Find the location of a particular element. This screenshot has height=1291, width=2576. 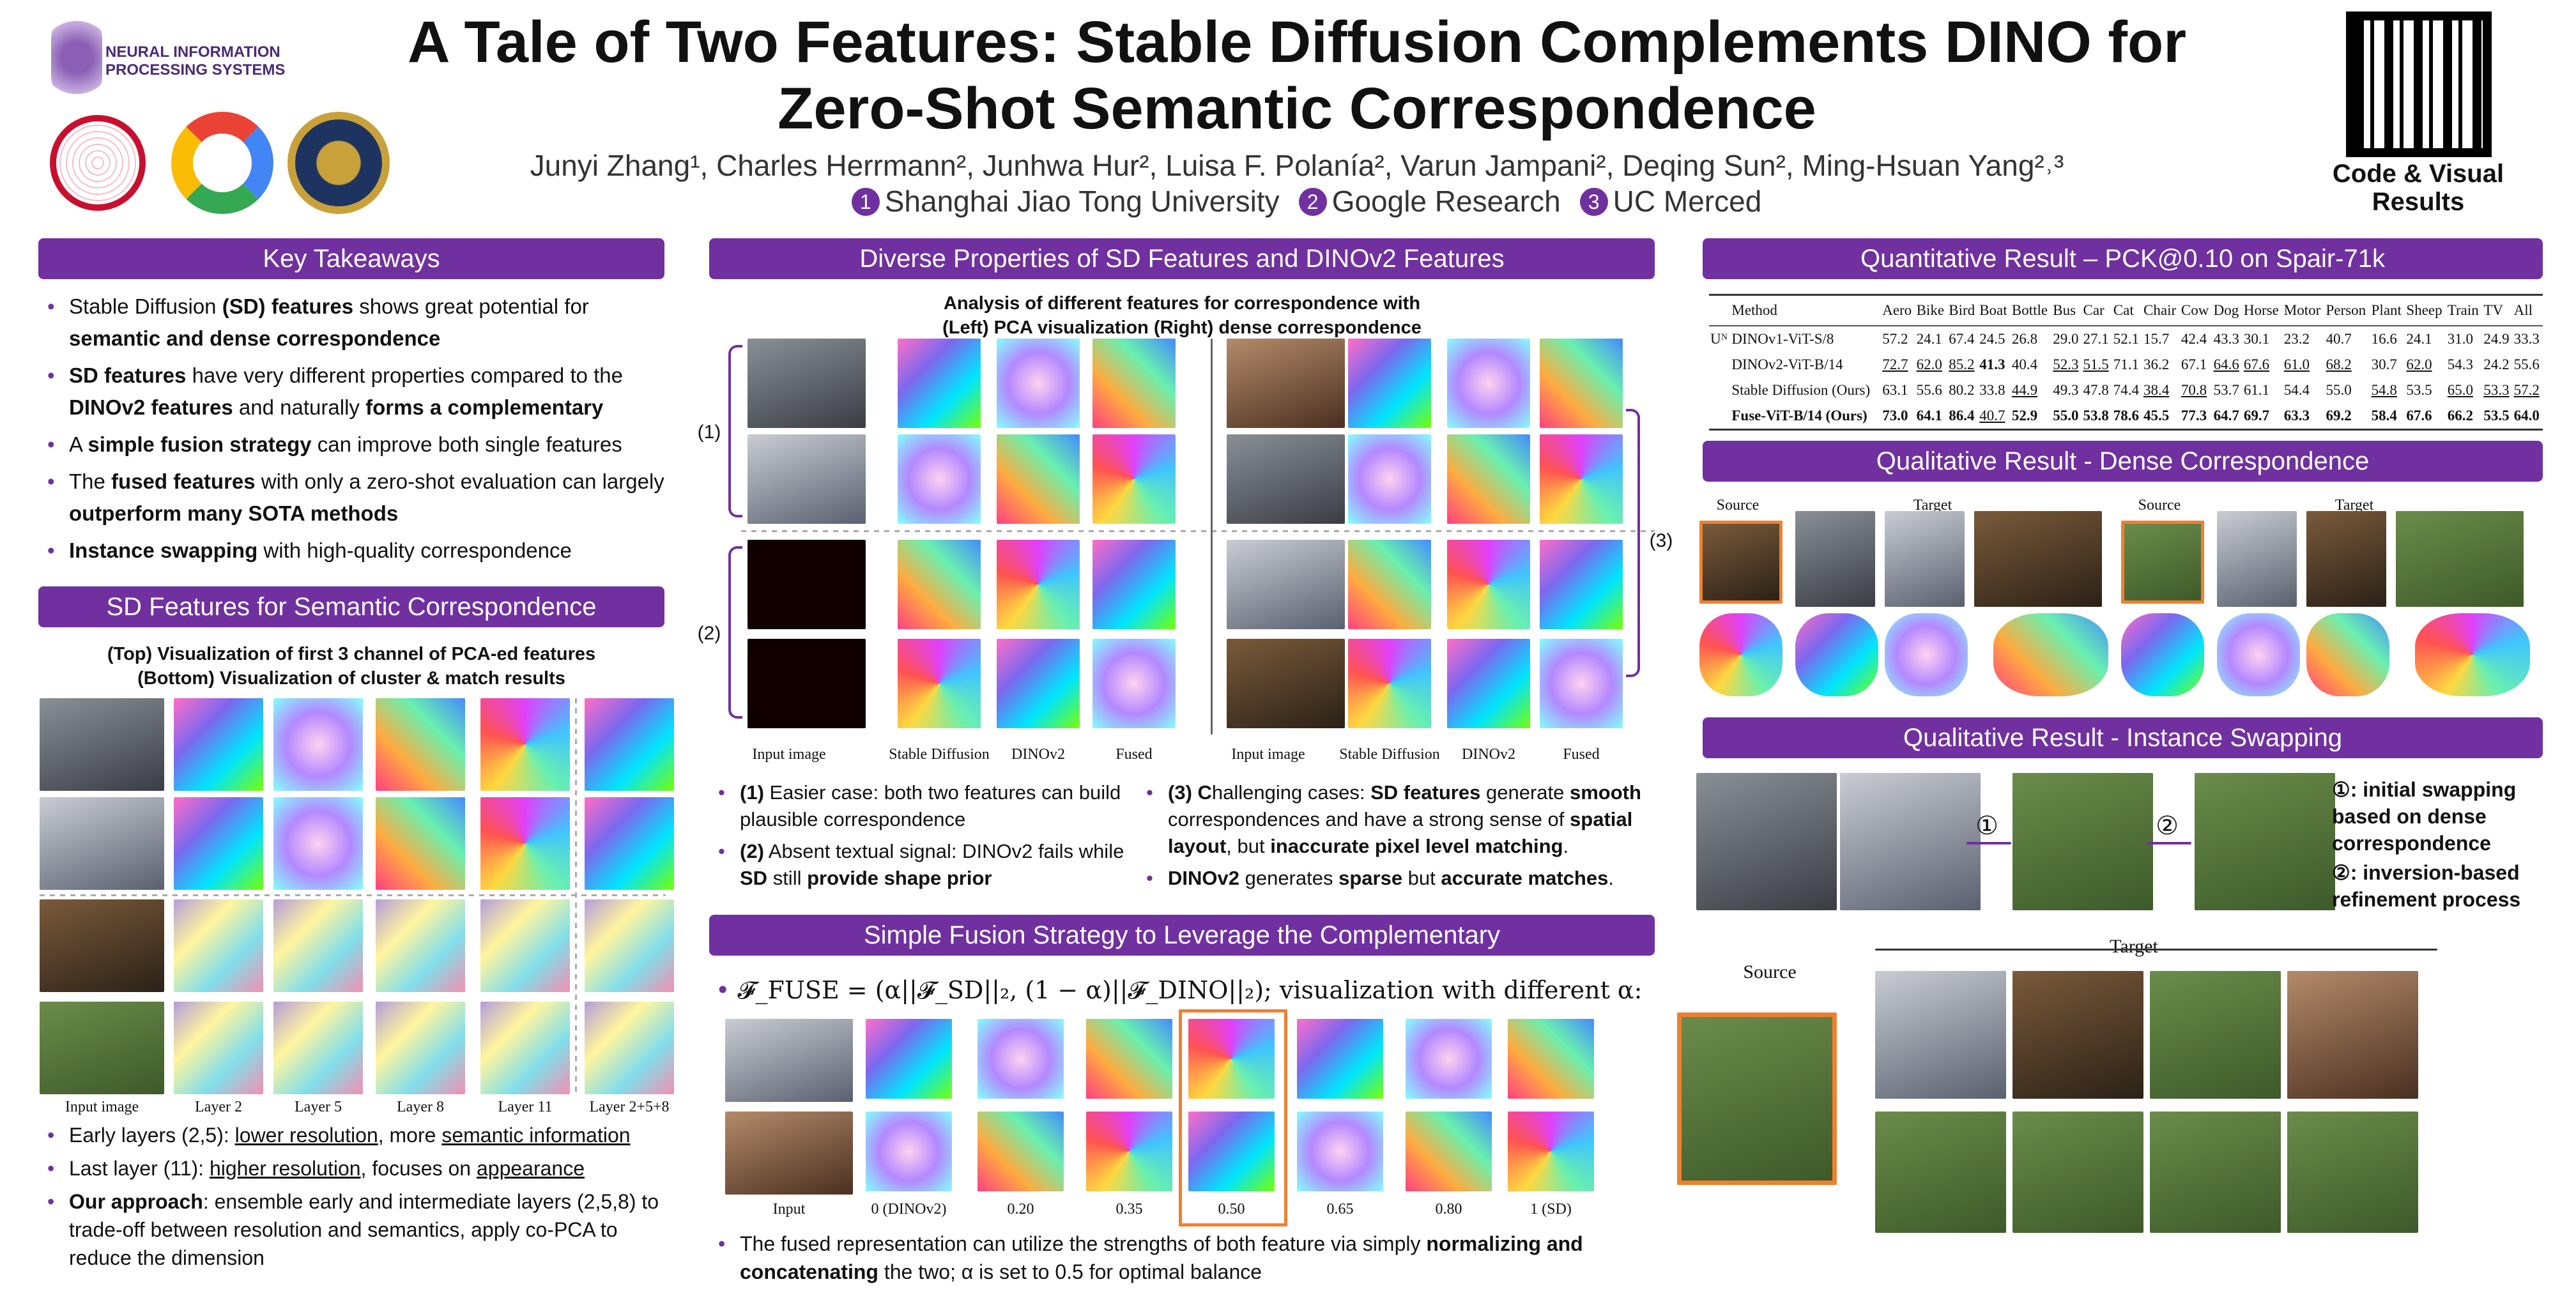

column-header: Horse is located at coordinates (2262, 310).